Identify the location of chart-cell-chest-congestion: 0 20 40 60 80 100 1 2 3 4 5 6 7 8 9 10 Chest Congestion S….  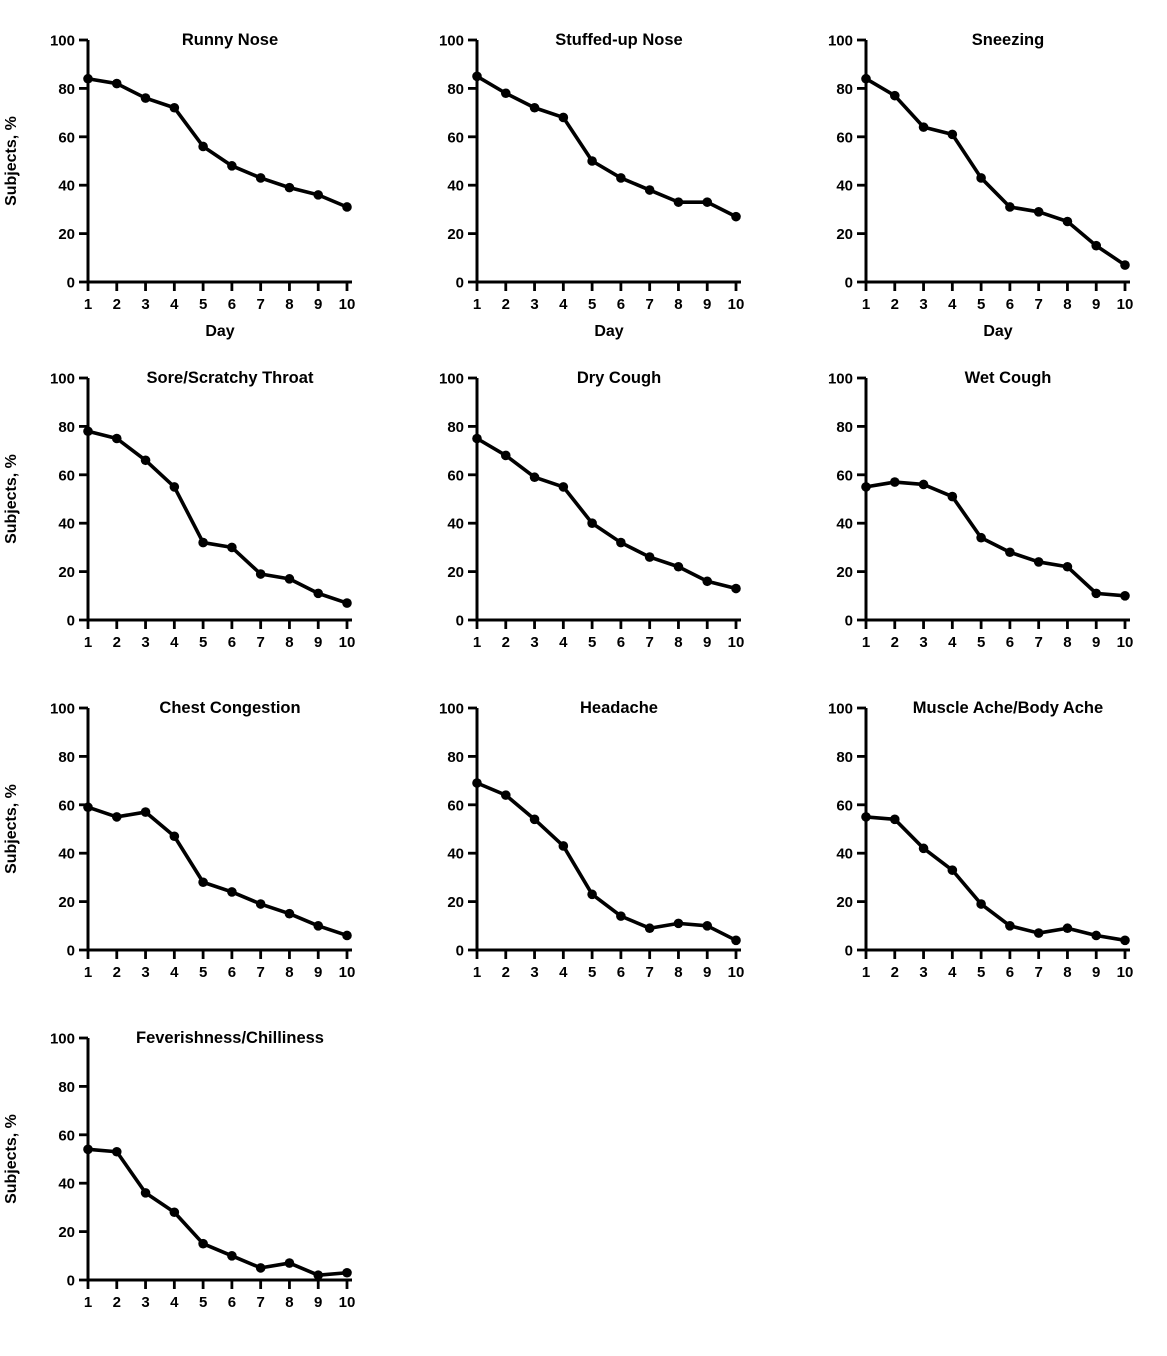
(194, 843).